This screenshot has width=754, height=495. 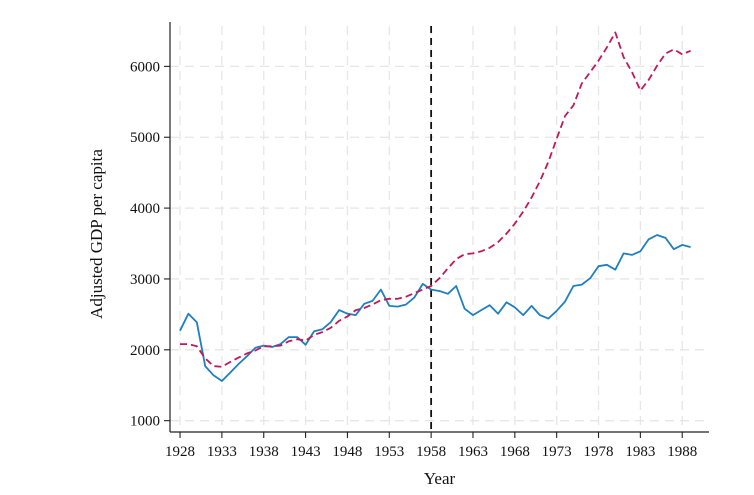 I want to click on x-tick-label: 1963, so click(x=473, y=452).